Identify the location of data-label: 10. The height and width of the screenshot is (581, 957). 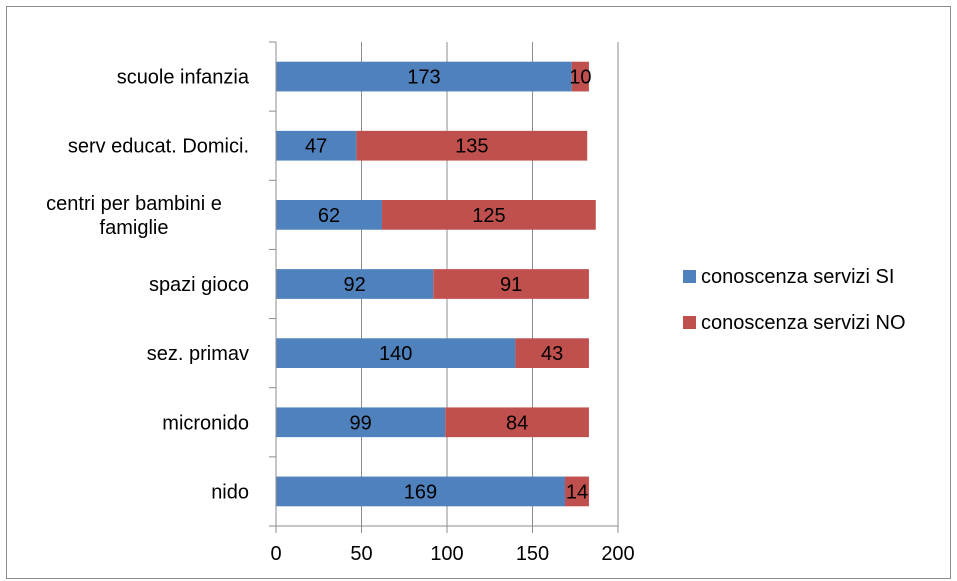
(580, 78).